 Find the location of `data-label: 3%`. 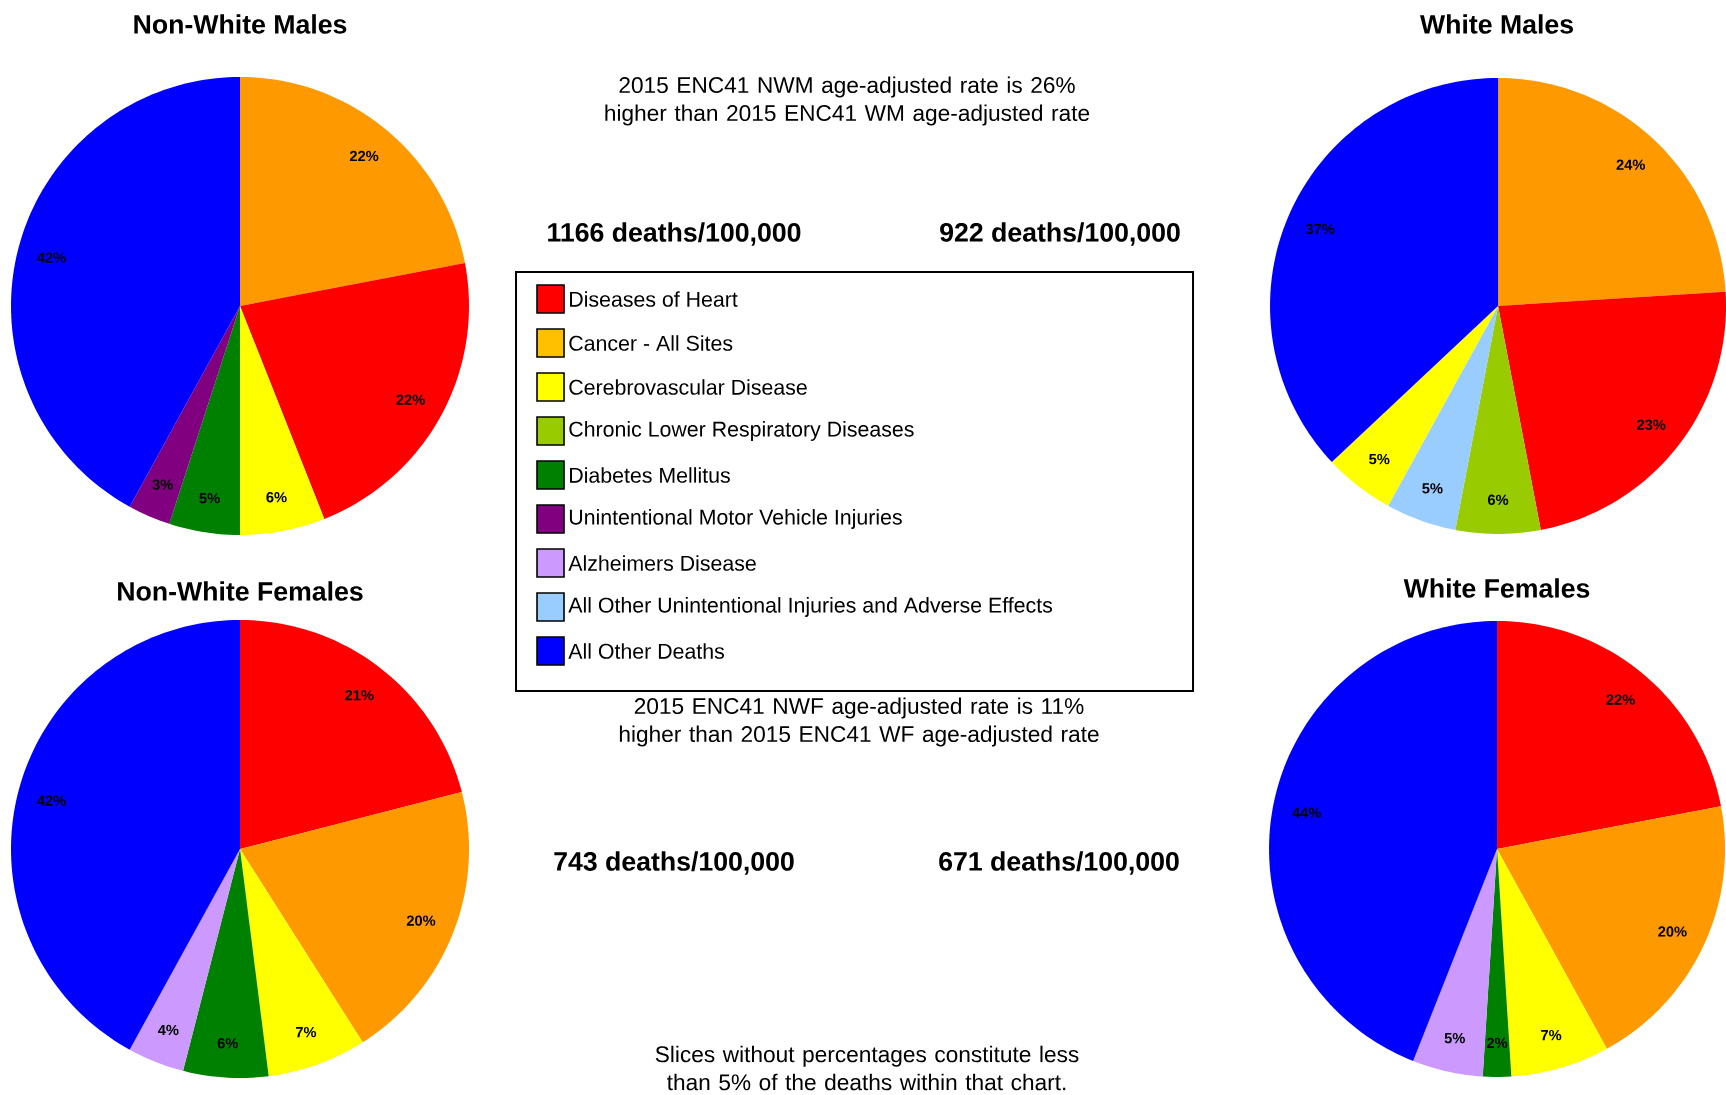

data-label: 3% is located at coordinates (162, 484).